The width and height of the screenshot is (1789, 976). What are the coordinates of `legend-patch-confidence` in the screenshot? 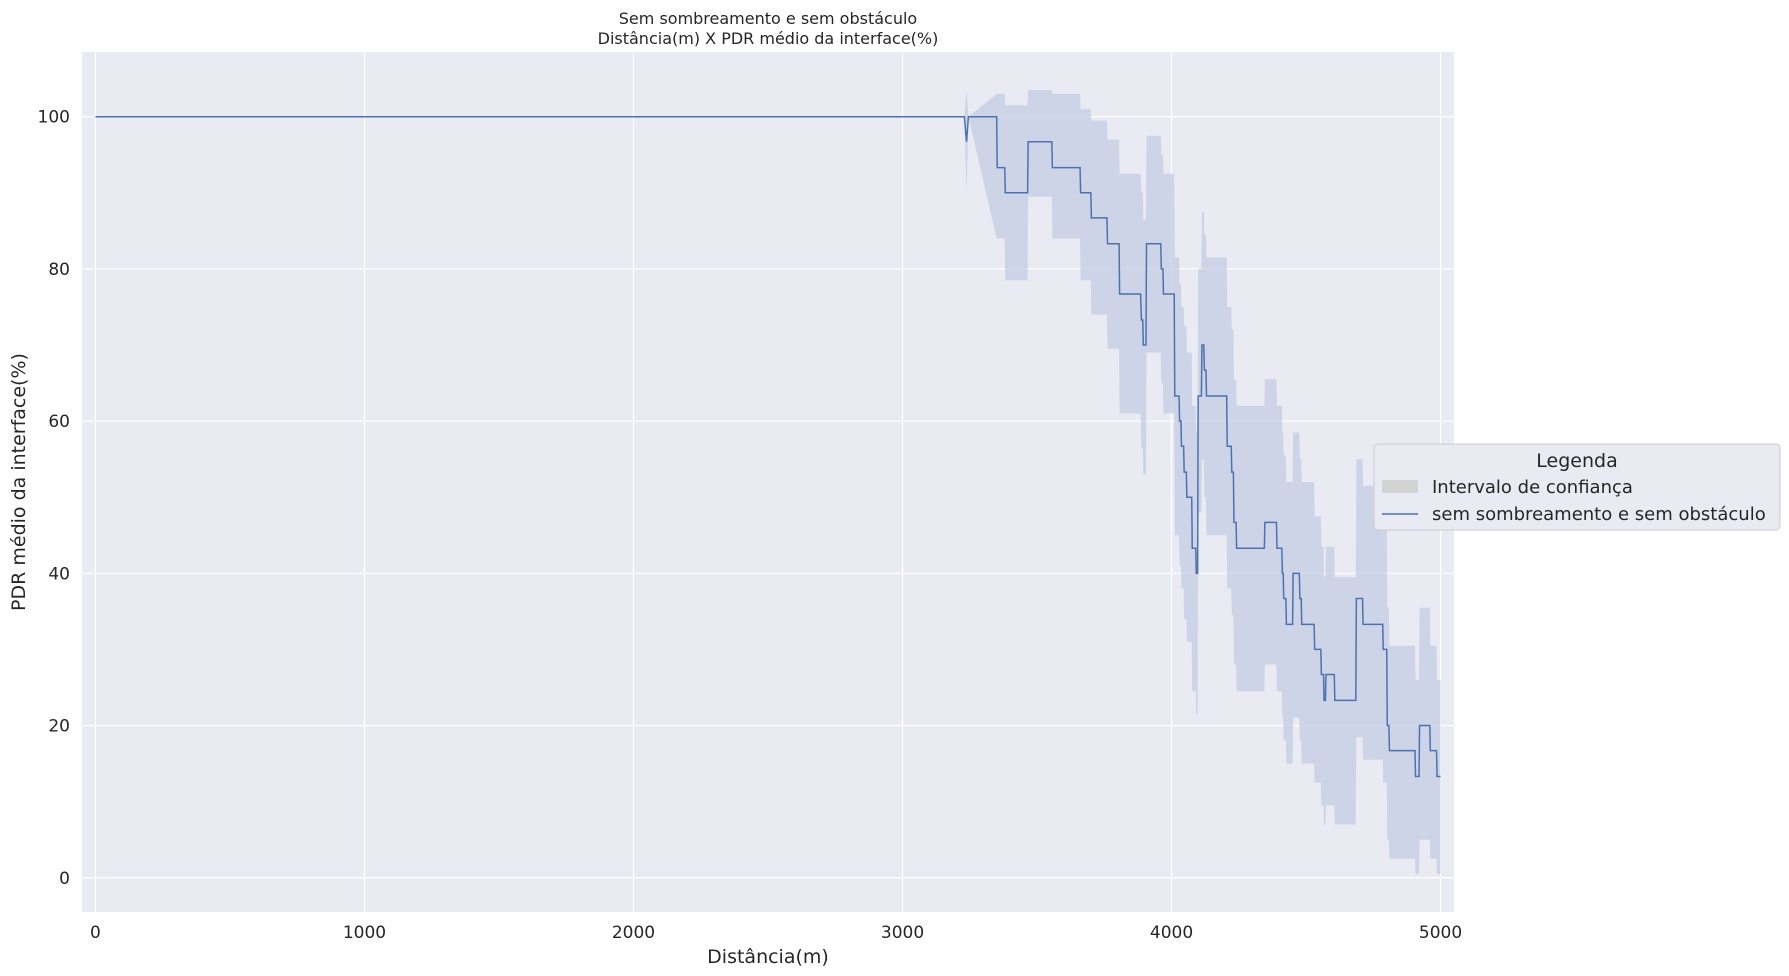 It's located at (1400, 486).